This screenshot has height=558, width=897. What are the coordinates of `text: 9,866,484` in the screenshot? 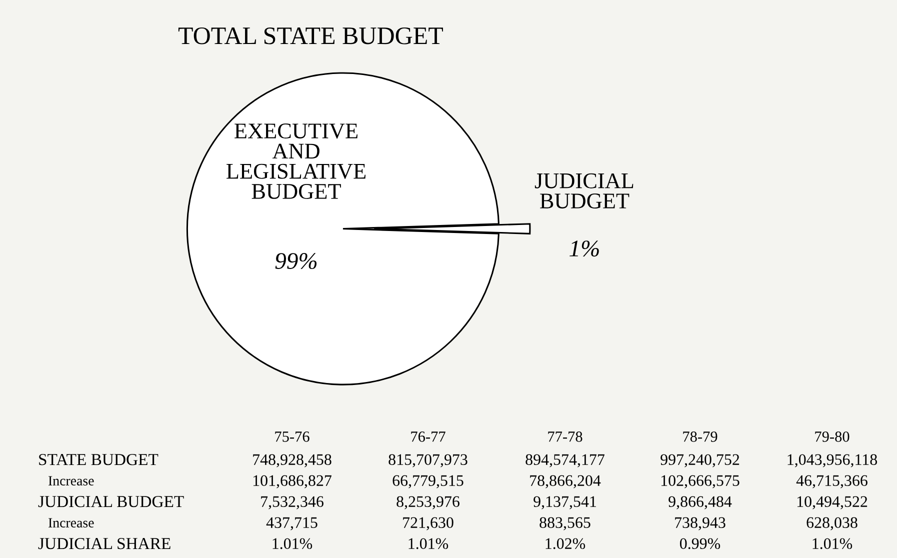 It's located at (700, 503).